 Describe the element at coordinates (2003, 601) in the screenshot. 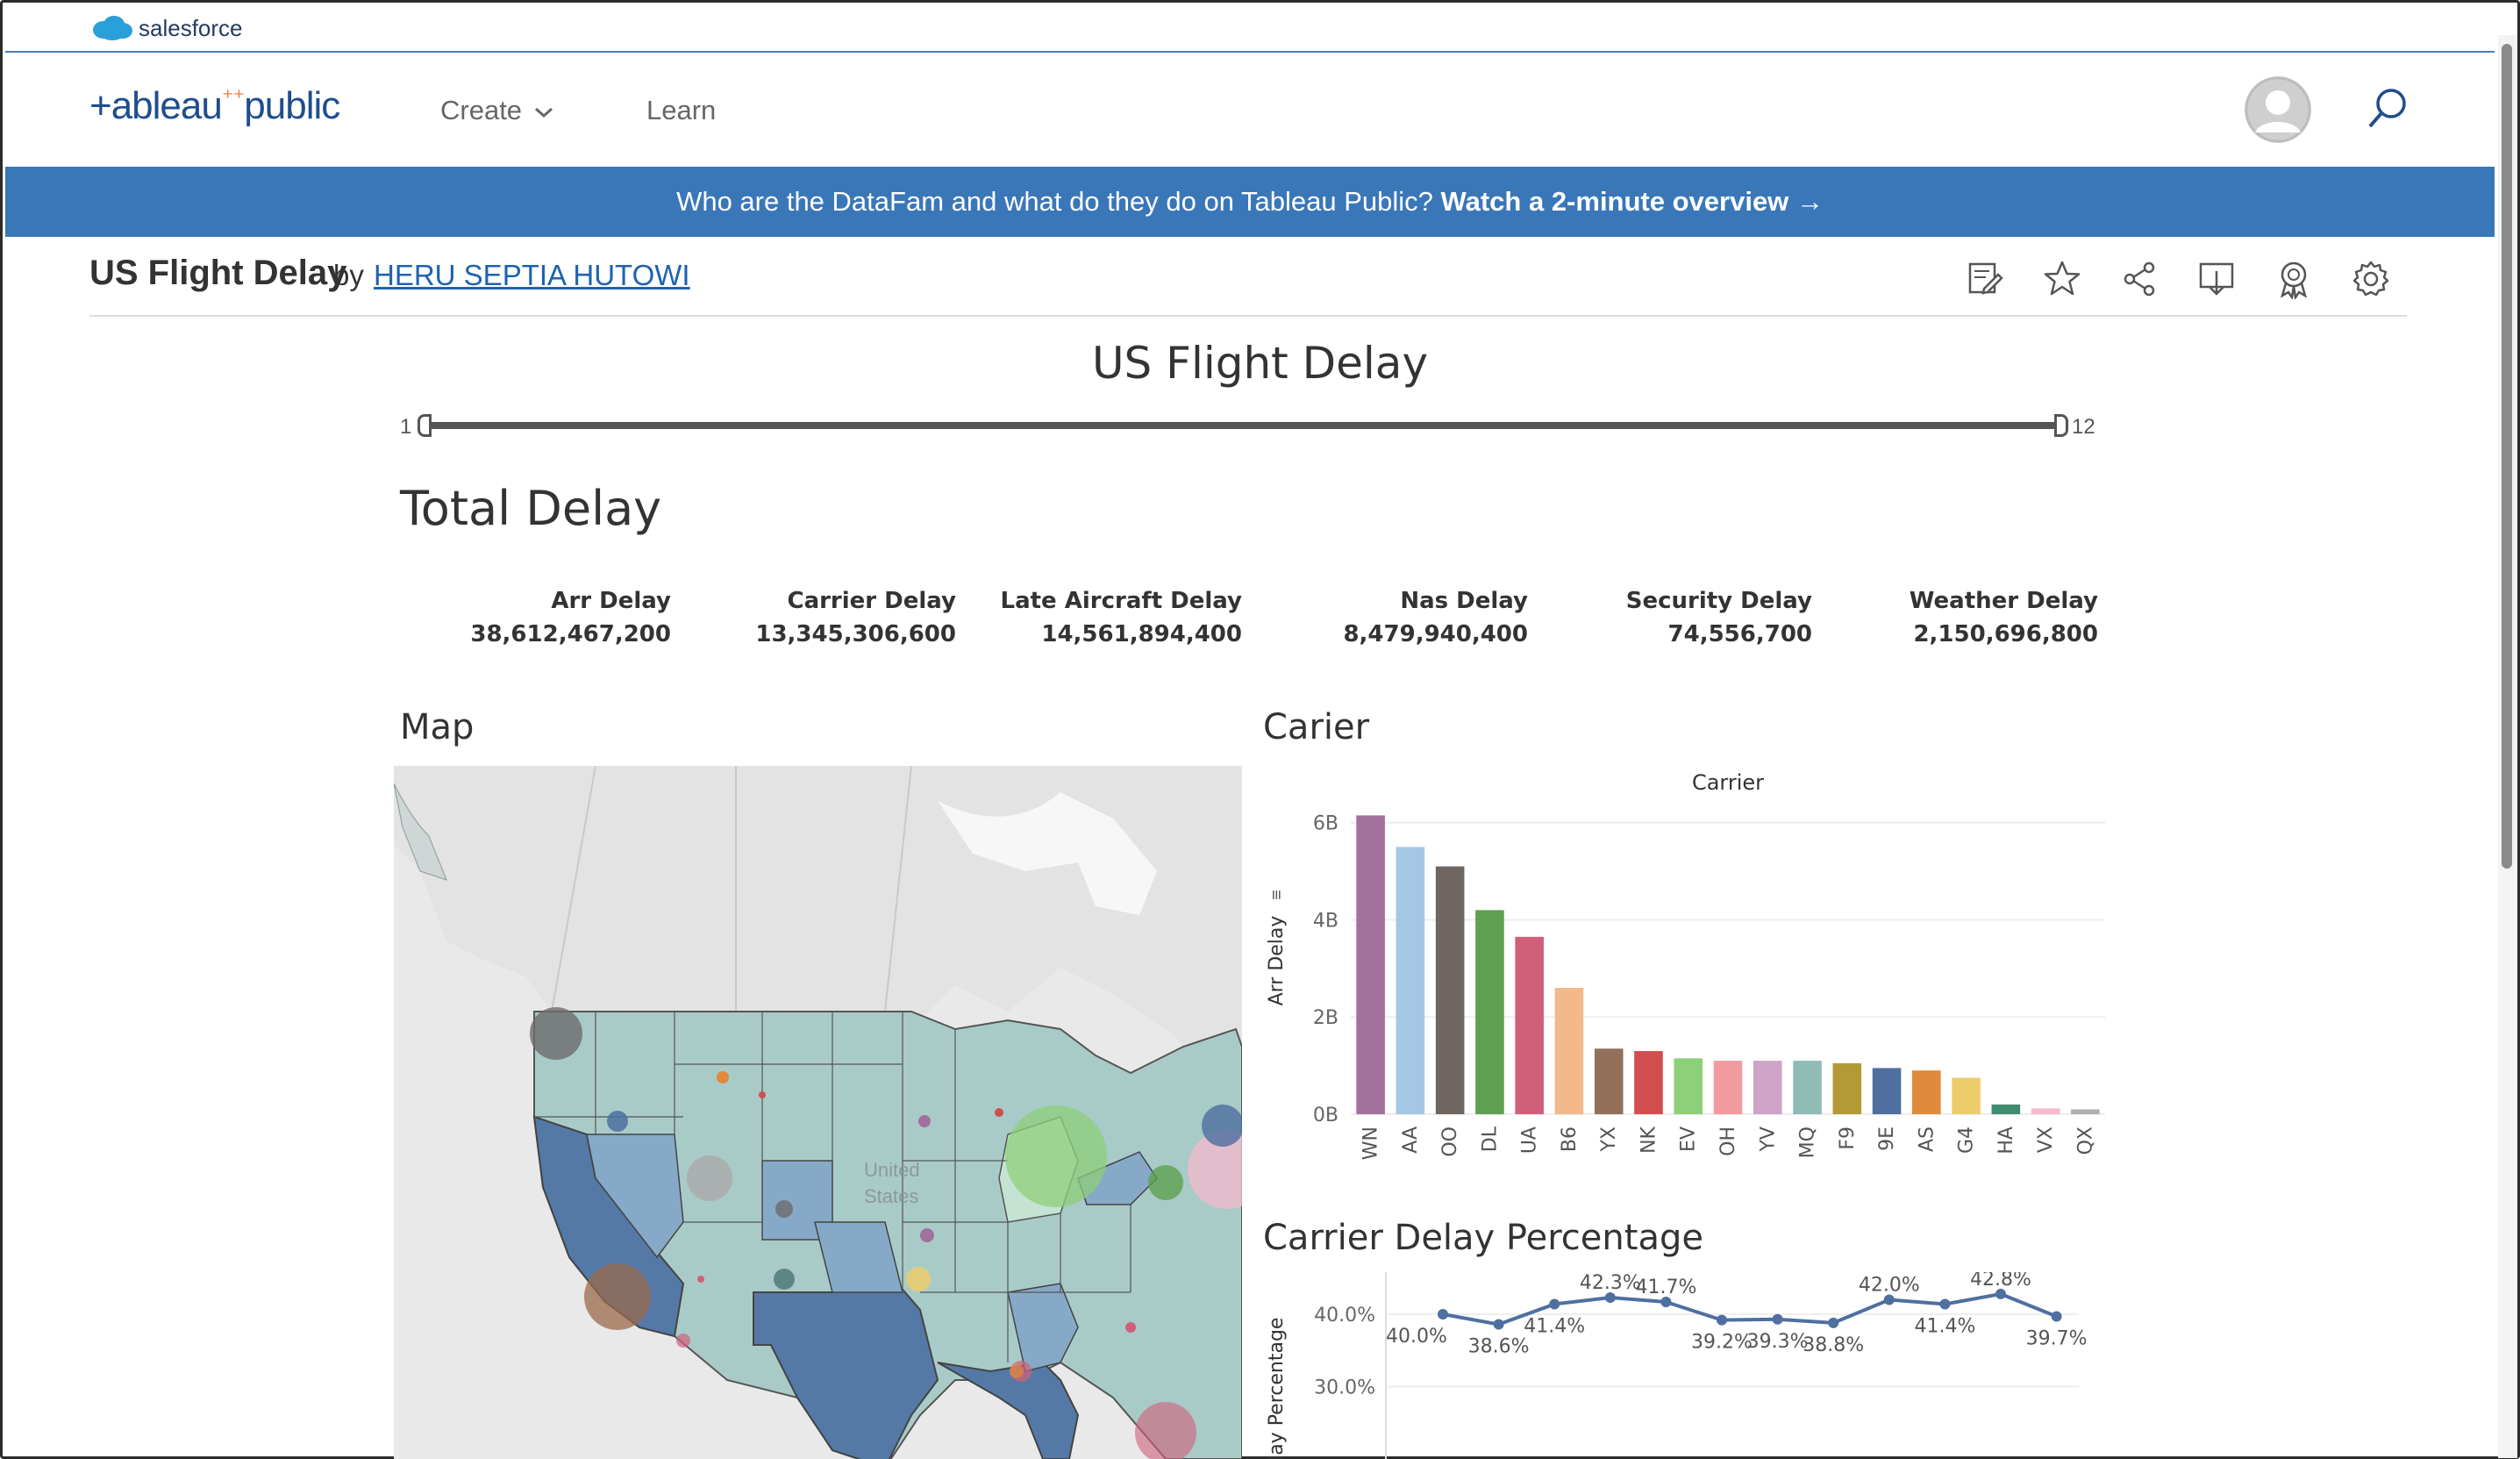

I see `kpi-label: Weather Delay` at that location.